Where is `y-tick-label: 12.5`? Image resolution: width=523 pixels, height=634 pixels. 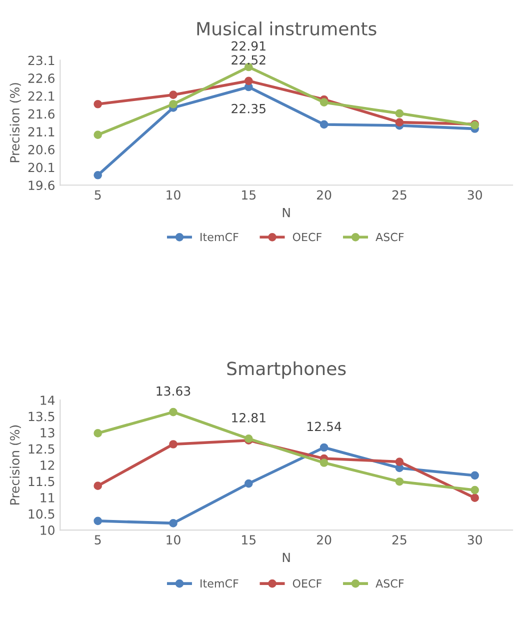 y-tick-label: 12.5 is located at coordinates (41, 449).